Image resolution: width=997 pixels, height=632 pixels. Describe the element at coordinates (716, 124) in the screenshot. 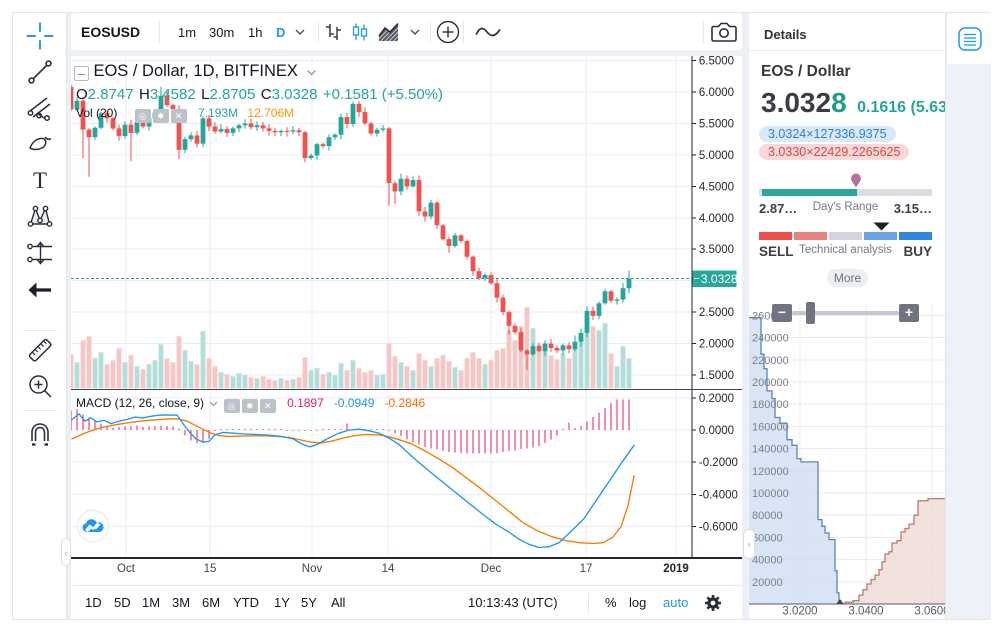

I see `svg-text: 5.5000` at that location.